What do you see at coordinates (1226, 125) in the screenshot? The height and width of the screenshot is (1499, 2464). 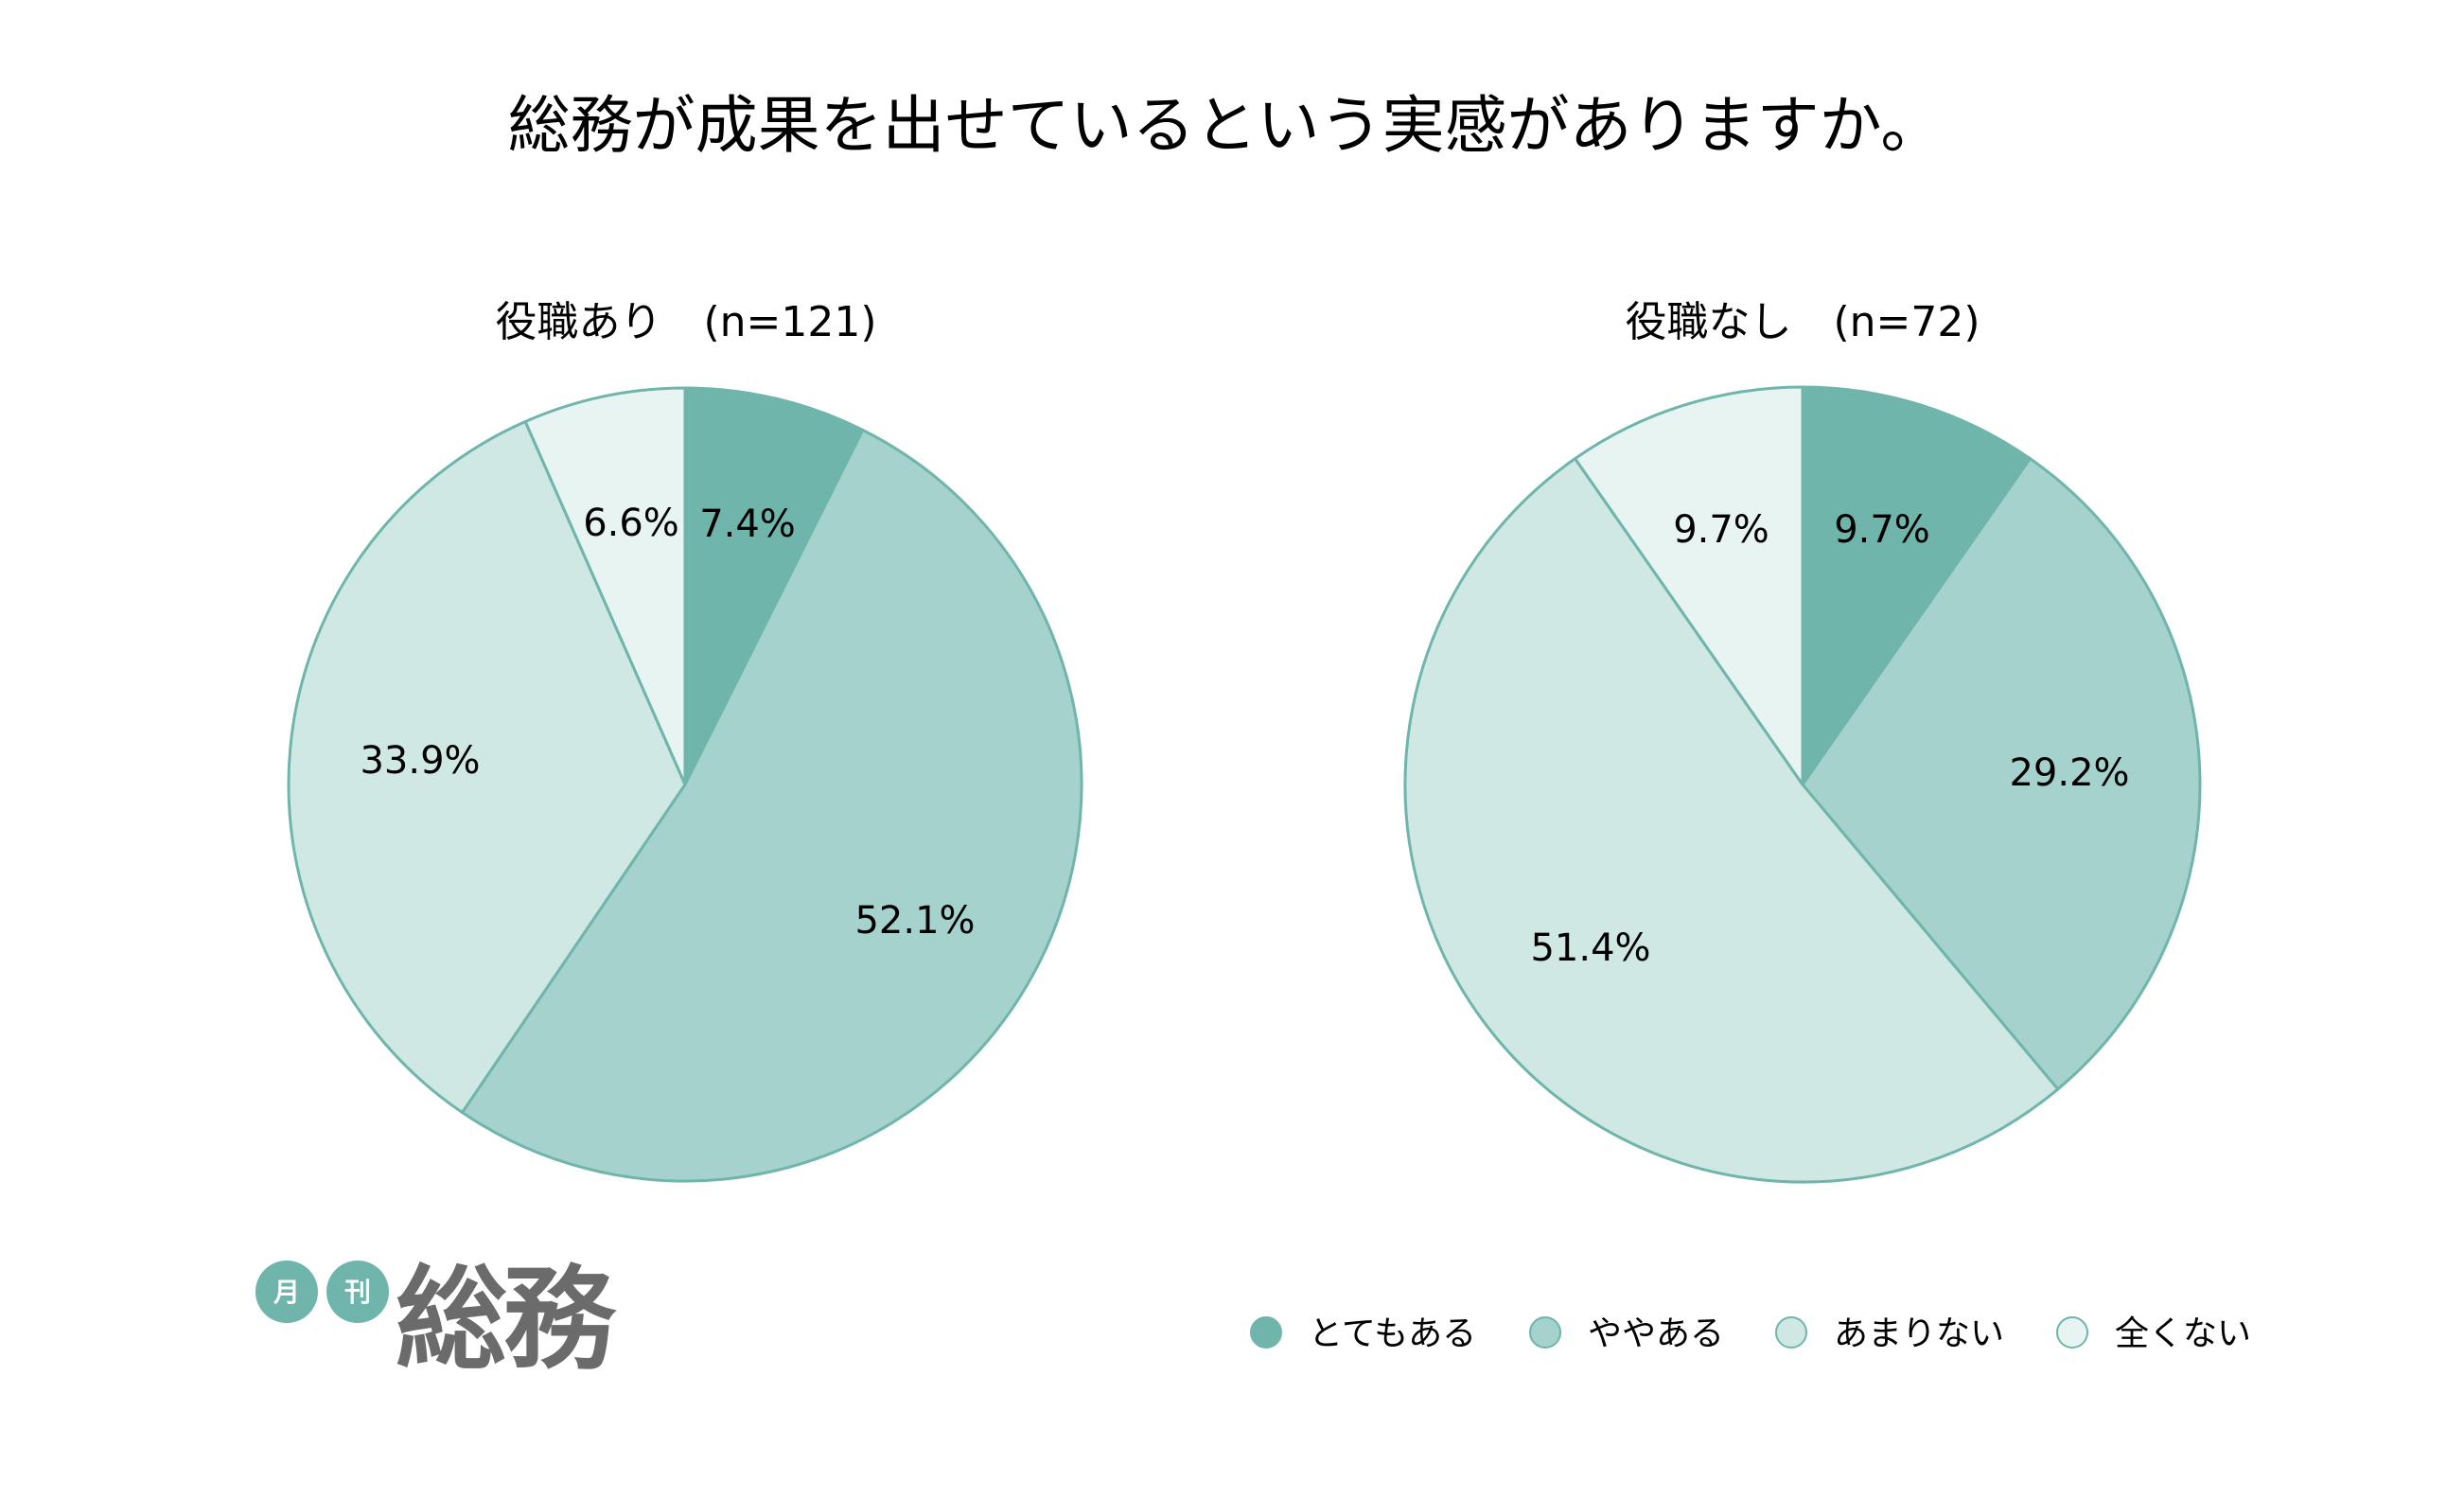 I see `chart-title: 総務が成果を出せているという実感がありますか。` at bounding box center [1226, 125].